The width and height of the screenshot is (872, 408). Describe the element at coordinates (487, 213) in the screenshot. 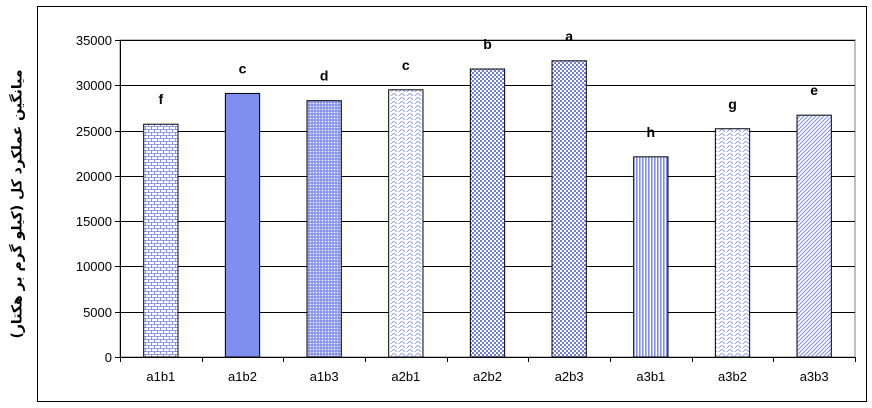

I see `bar-a2b2` at that location.